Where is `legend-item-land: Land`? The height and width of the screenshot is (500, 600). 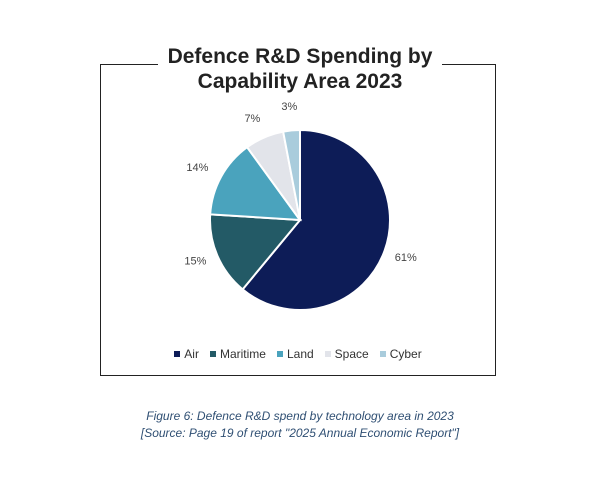 legend-item-land: Land is located at coordinates (295, 354).